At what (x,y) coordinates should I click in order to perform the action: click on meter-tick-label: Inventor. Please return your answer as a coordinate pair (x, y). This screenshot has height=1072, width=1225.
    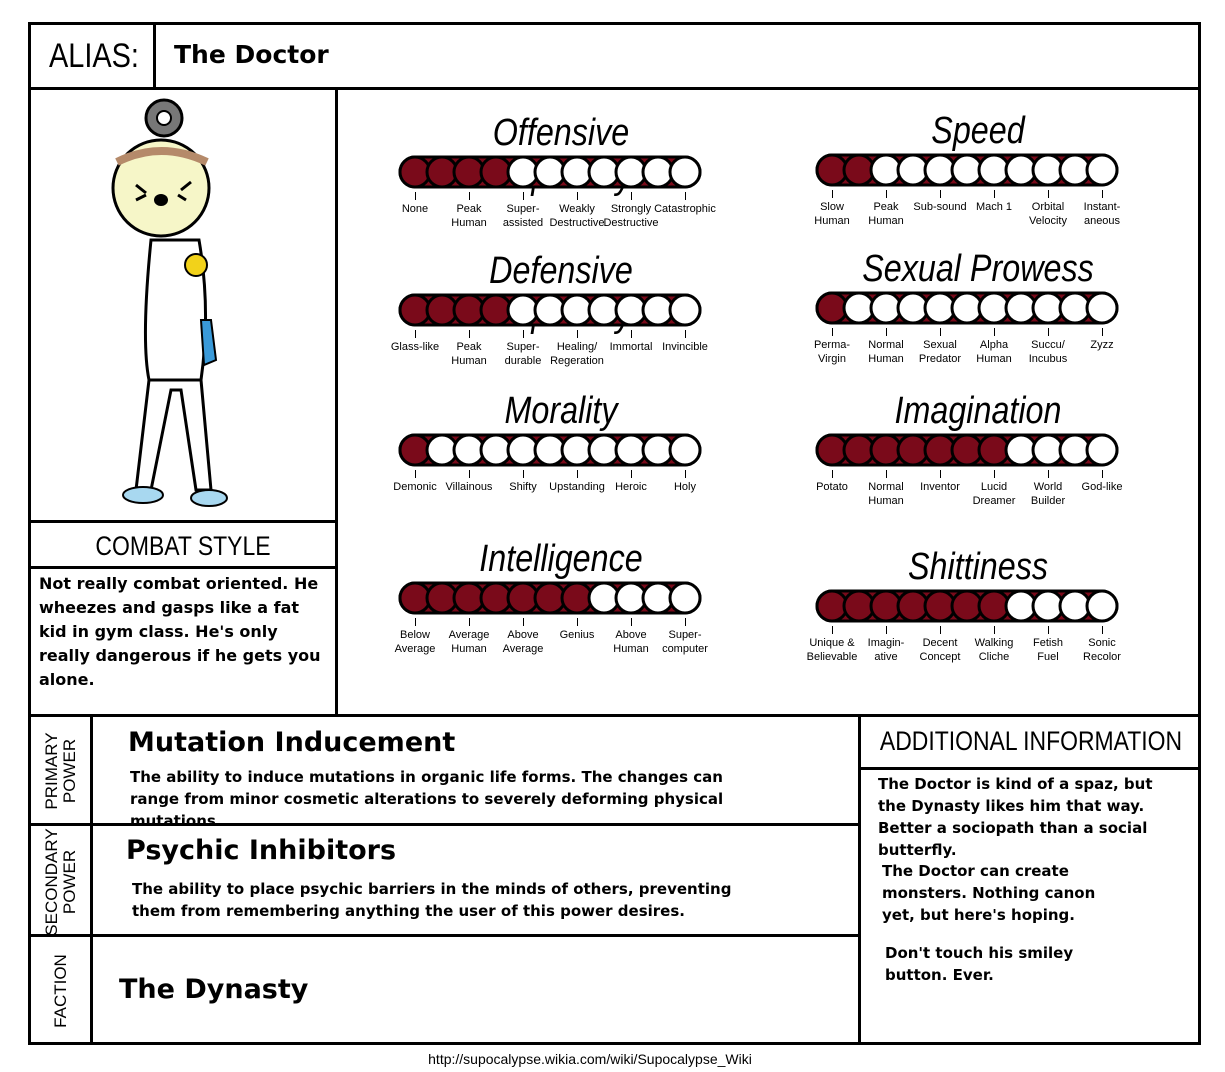
    Looking at the image, I should click on (940, 487).